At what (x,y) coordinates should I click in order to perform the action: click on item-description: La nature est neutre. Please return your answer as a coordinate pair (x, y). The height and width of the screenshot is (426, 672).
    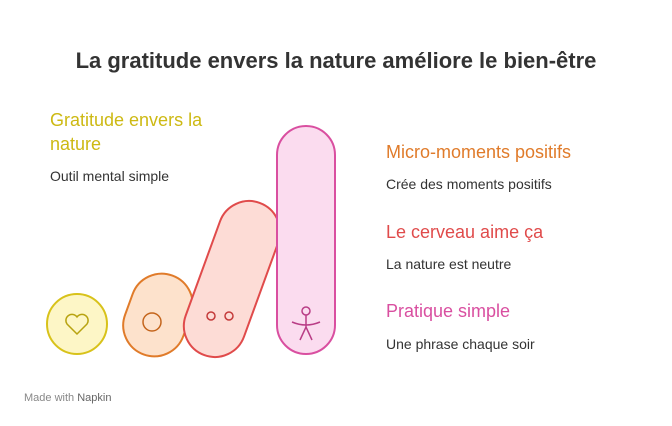
    Looking at the image, I should click on (449, 264).